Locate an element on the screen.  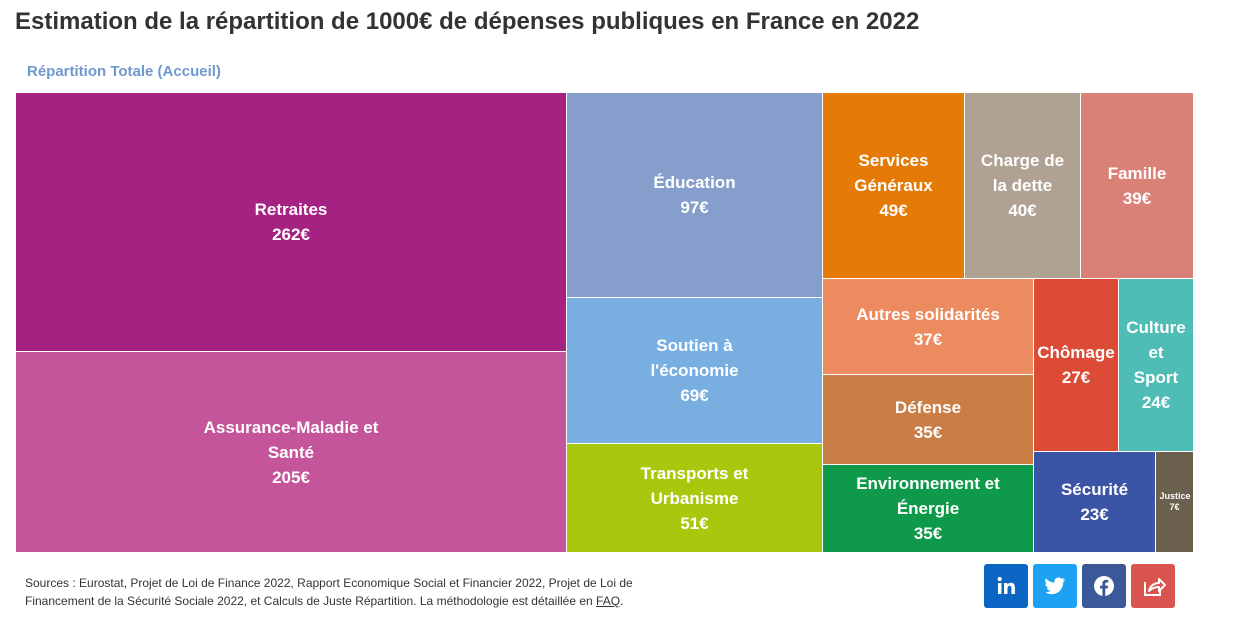
cell-value: 205€ is located at coordinates (291, 477).